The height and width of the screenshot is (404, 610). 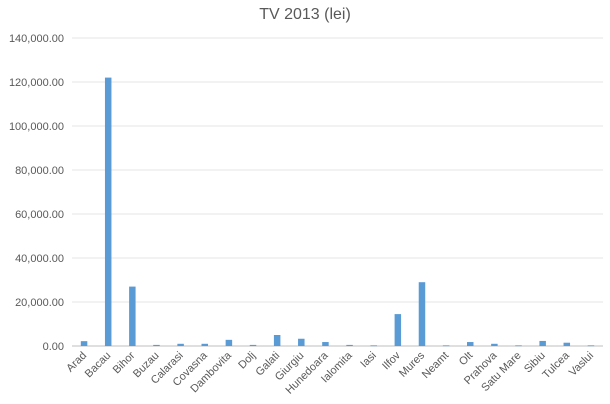 I want to click on bar-olt, so click(x=470, y=344).